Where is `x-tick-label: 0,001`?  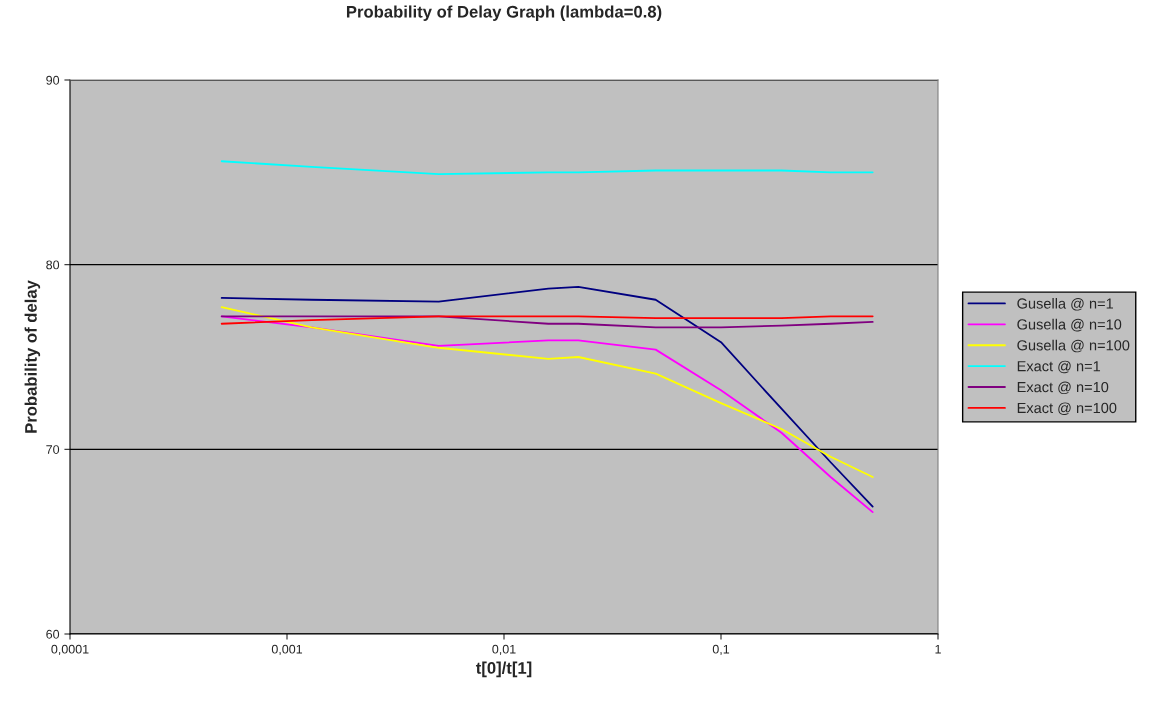 x-tick-label: 0,001 is located at coordinates (287, 650).